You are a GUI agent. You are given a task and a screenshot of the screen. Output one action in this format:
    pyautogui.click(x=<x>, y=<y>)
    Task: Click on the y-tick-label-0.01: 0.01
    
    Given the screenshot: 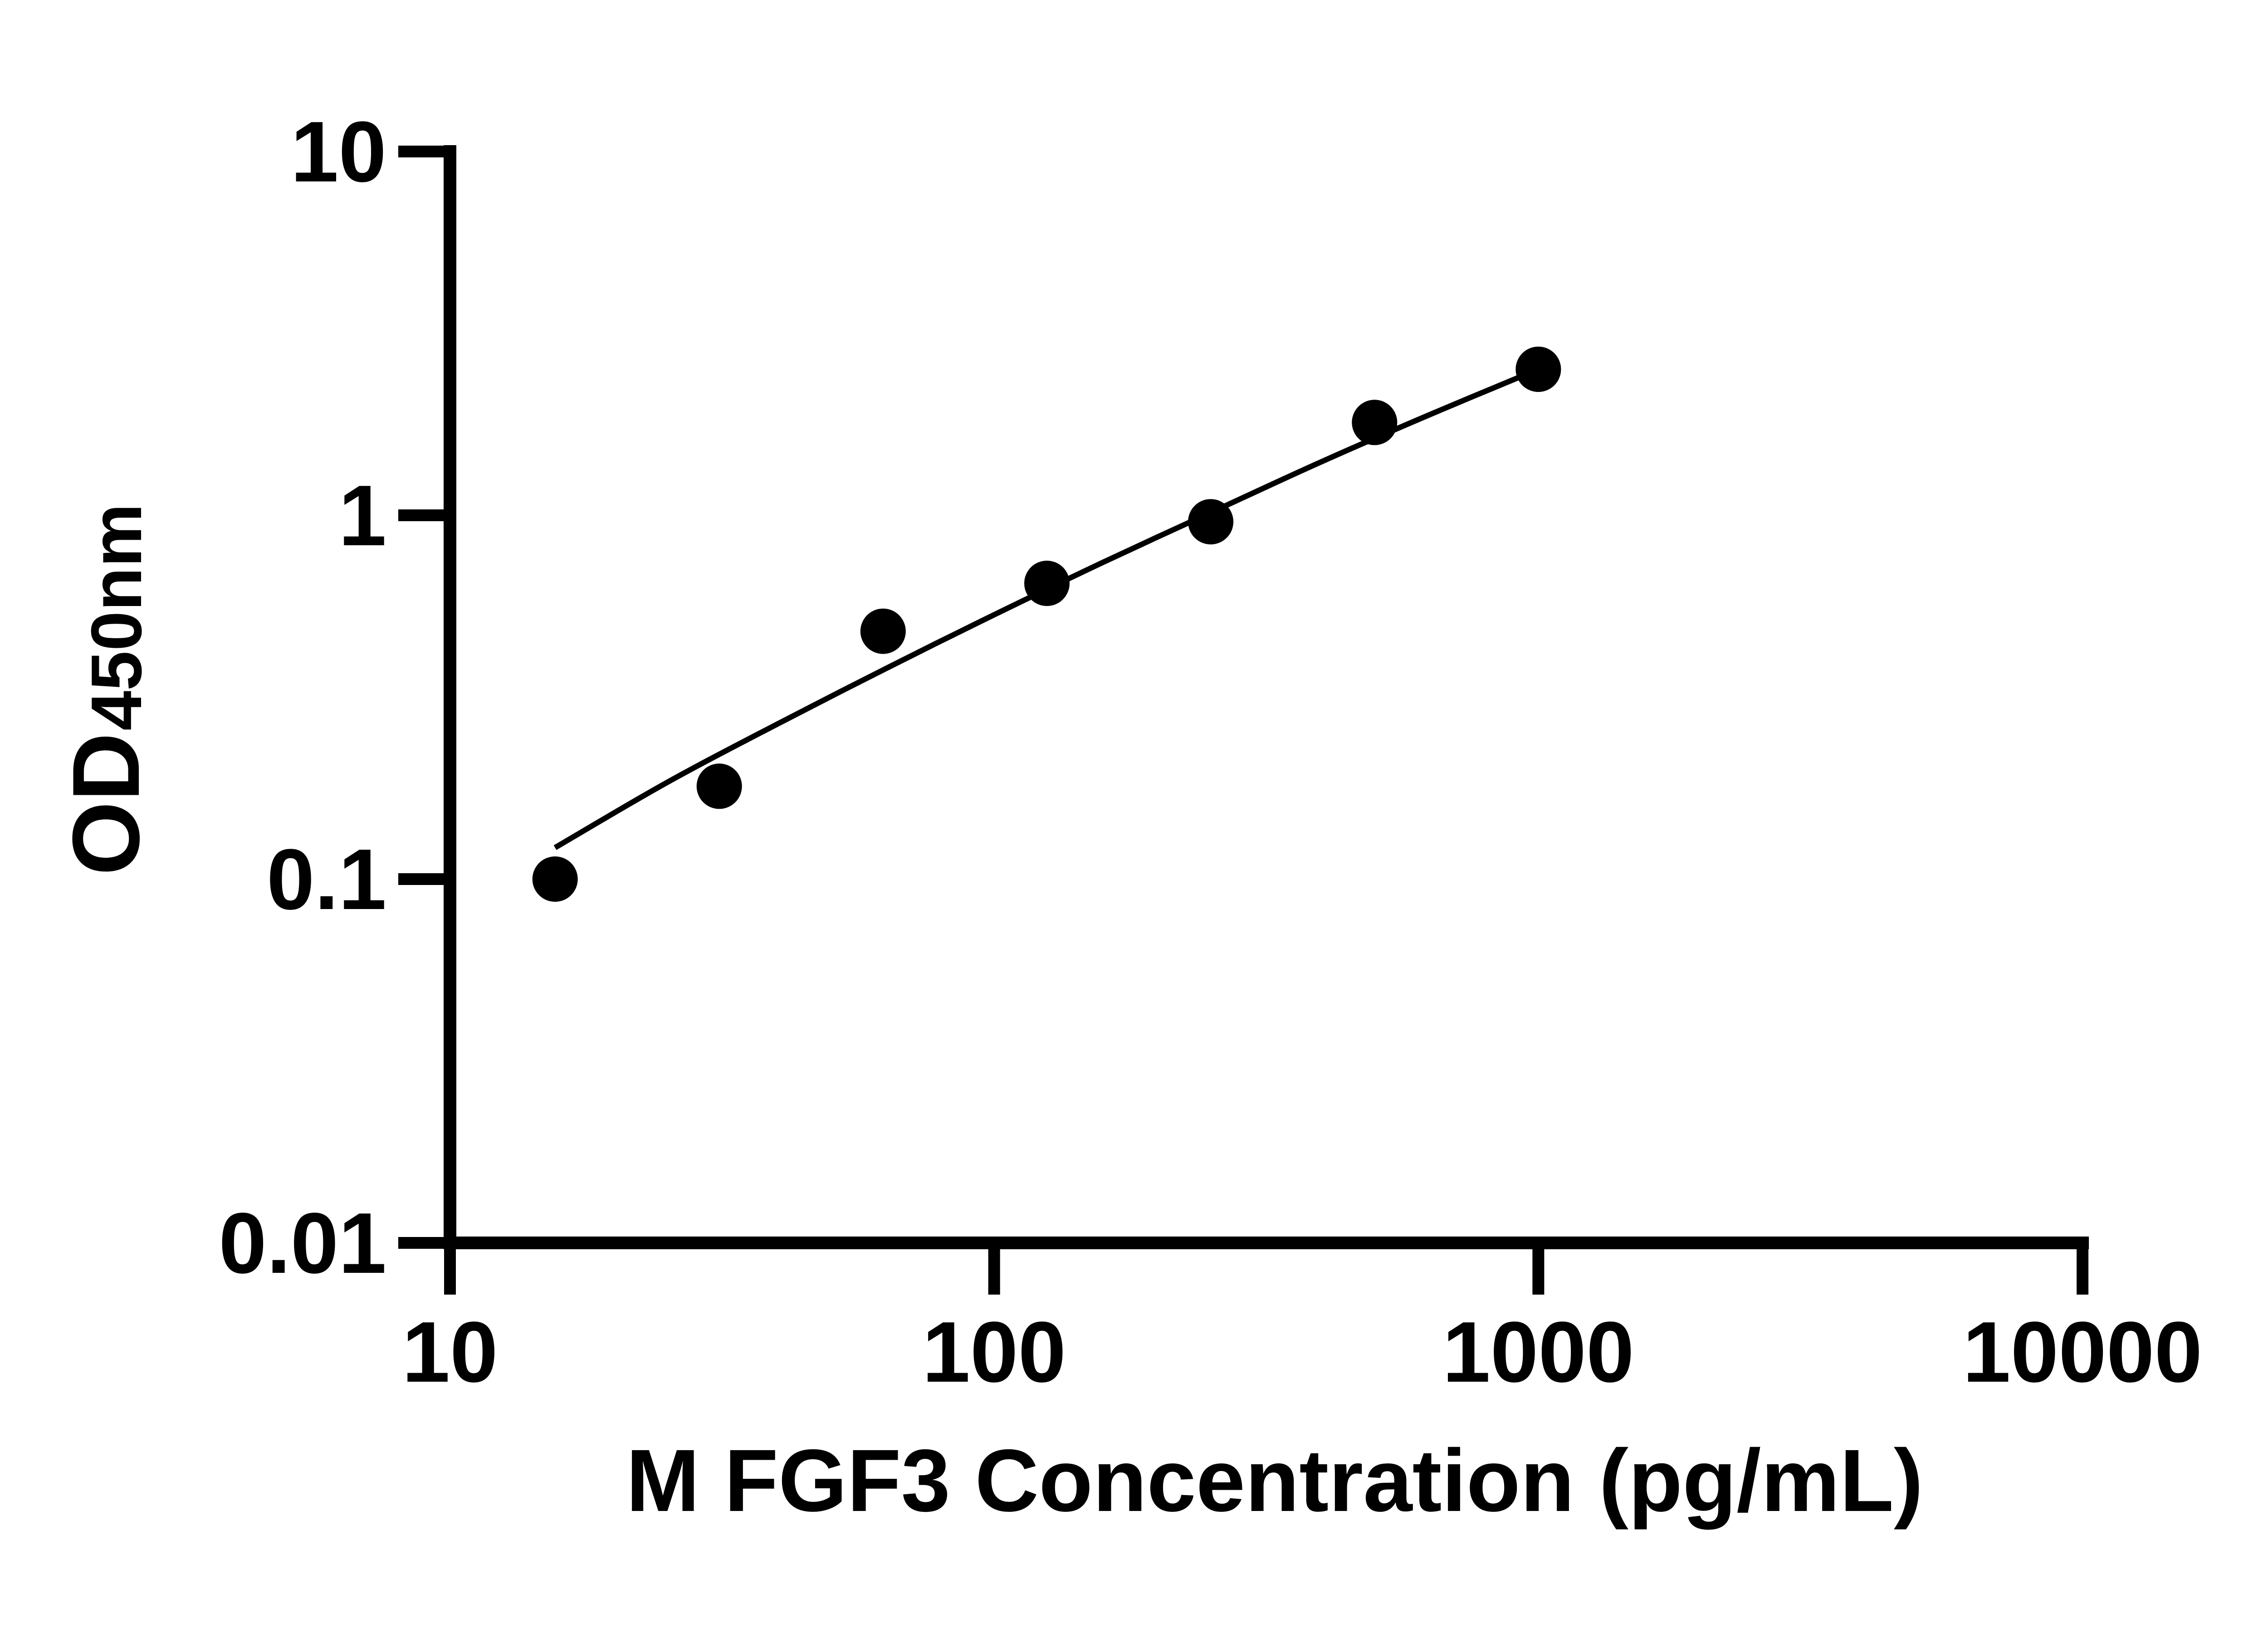 What is the action you would take?
    pyautogui.click(x=303, y=1243)
    